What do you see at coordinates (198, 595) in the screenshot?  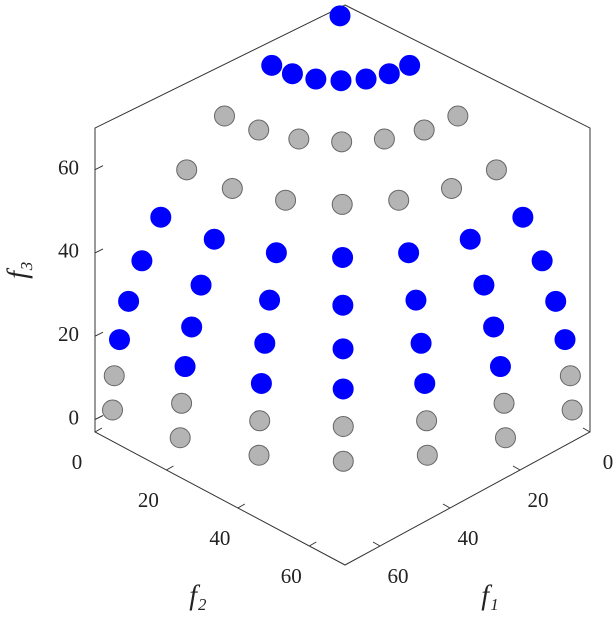 I see `y-axis-label: f₂` at bounding box center [198, 595].